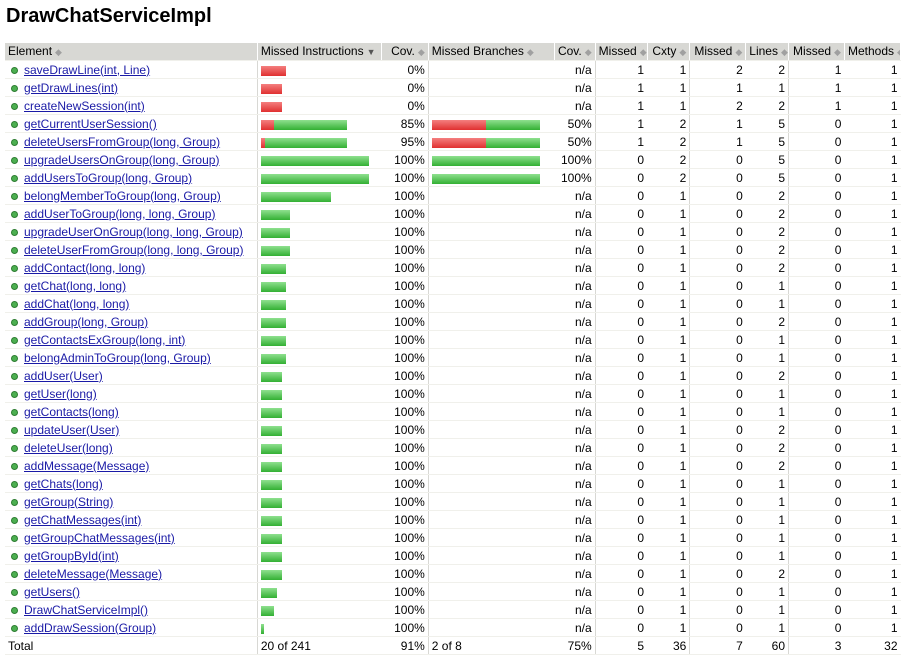 The image size is (907, 655). Describe the element at coordinates (120, 213) in the screenshot. I see `method-link: addUserToGroup(long, long, Group)` at that location.